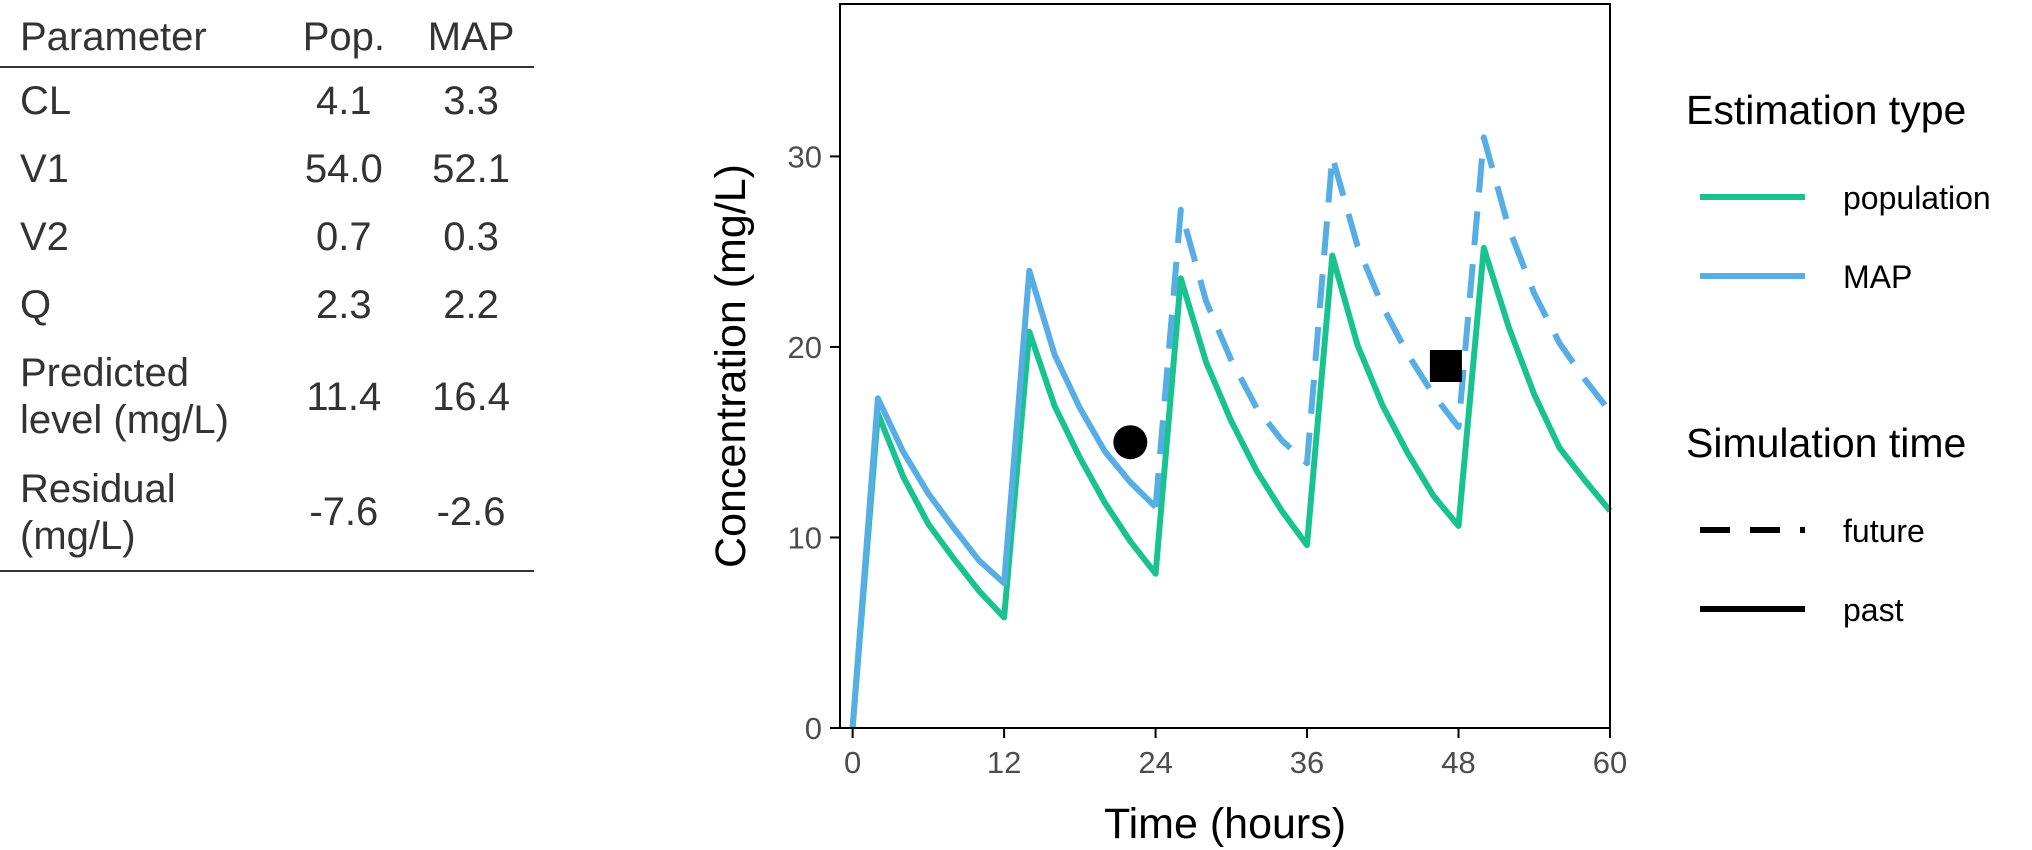  Describe the element at coordinates (344, 304) in the screenshot. I see `row-pop-value: 2.3` at that location.